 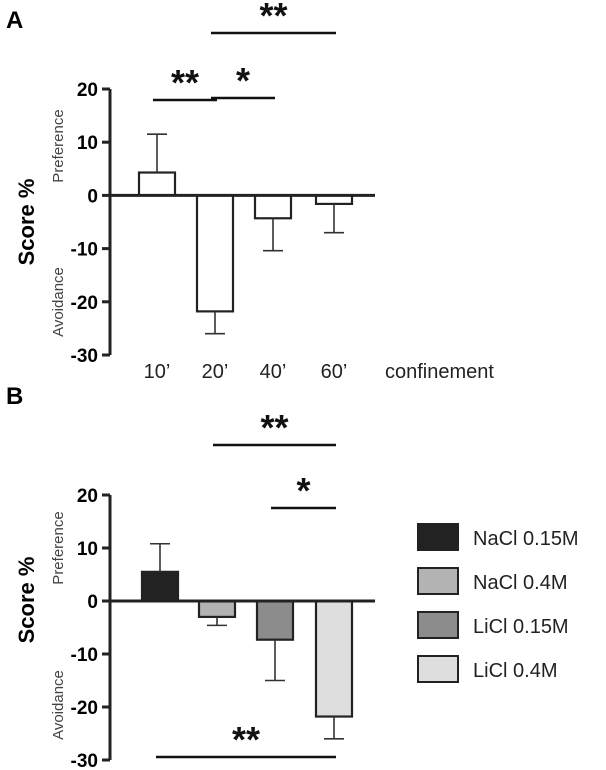 I want to click on panel-b-letter: B, so click(x=14, y=396).